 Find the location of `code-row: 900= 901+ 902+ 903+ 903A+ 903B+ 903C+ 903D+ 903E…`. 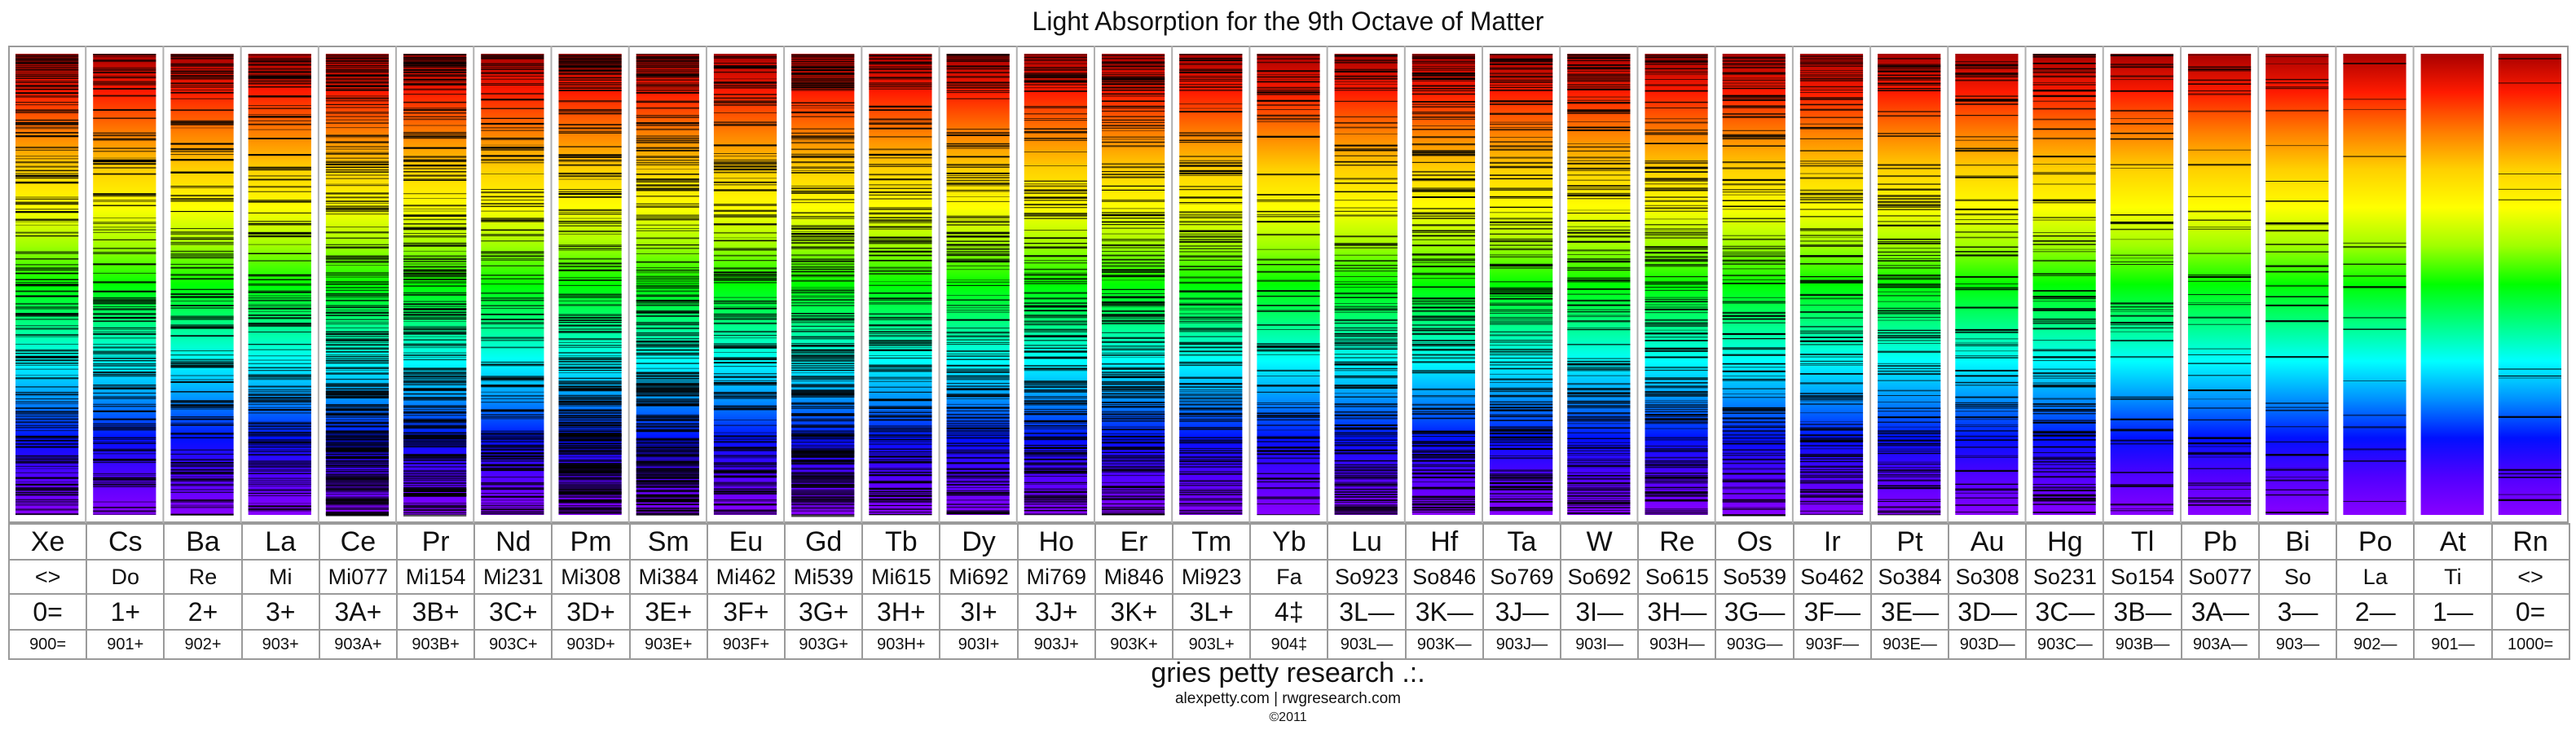

code-row: 900= 901+ 902+ 903+ 903A+ 903B+ 903C+ 903D+ 903E… is located at coordinates (1288, 645).